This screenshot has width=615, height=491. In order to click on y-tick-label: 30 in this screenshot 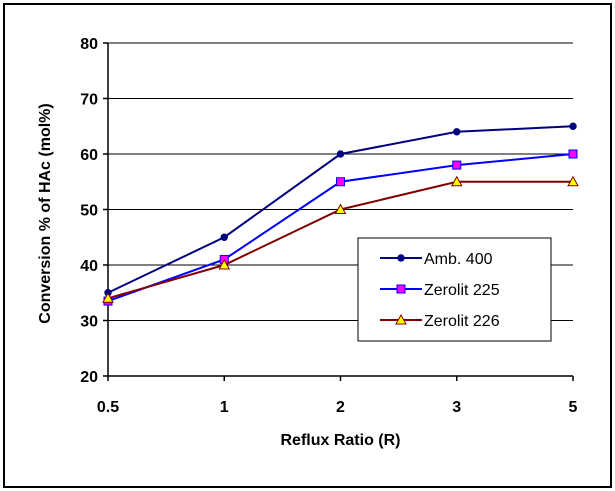, I will do `click(89, 322)`.